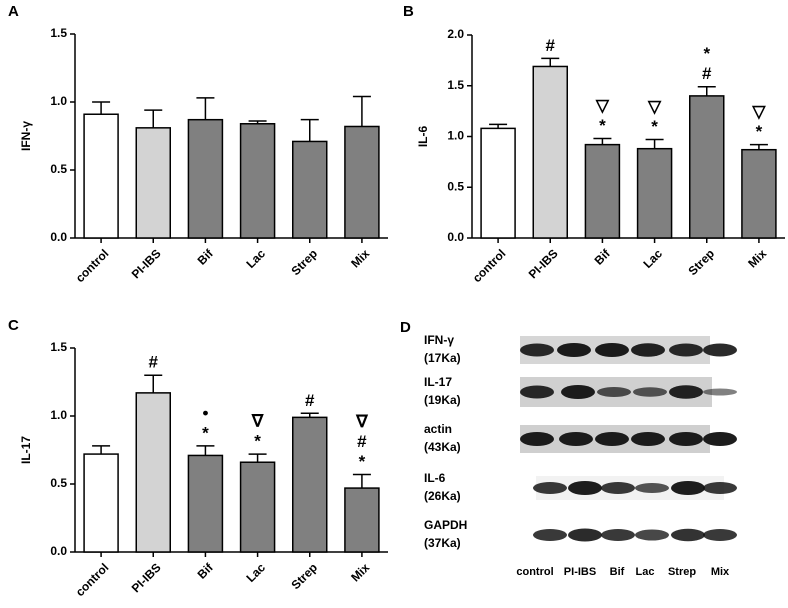  Describe the element at coordinates (445, 525) in the screenshot. I see `protein-name: GAPDH` at that location.